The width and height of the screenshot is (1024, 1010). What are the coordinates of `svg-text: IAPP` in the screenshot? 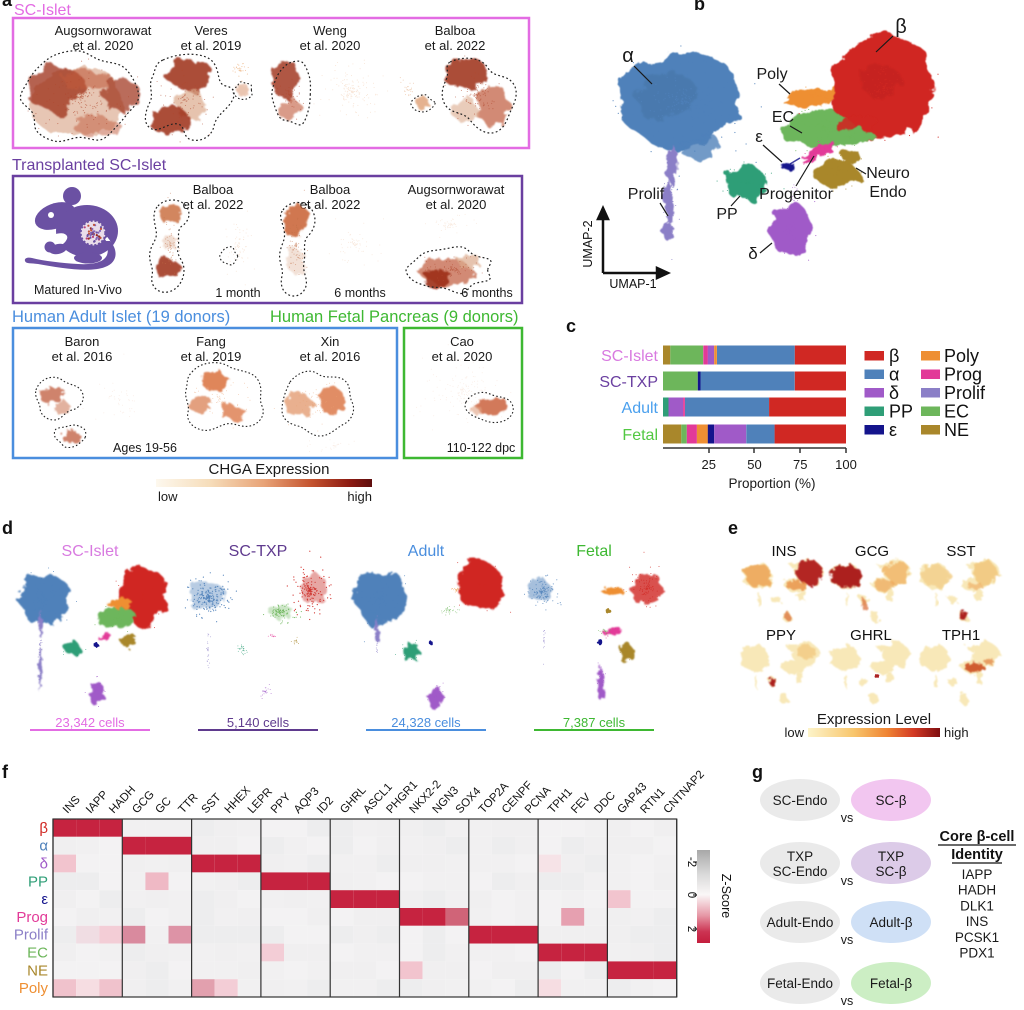 It's located at (977, 874).